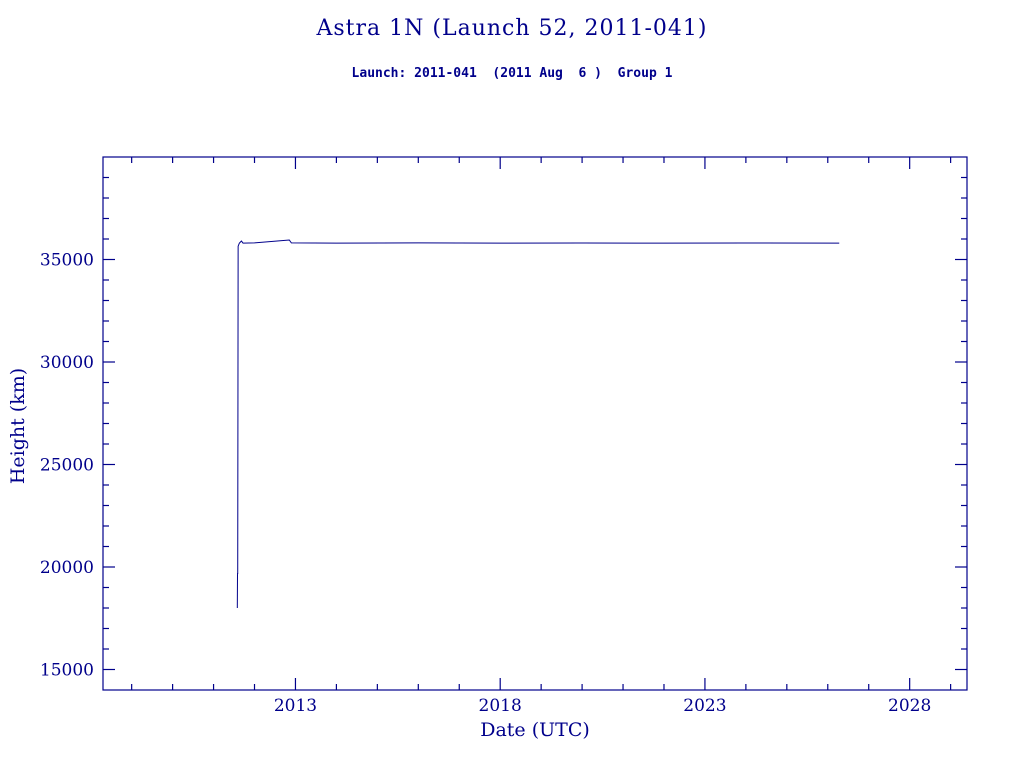 The height and width of the screenshot is (768, 1024). Describe the element at coordinates (512, 73) in the screenshot. I see `chart-subtitle: Launch: 2011-041 (2011 Aug 6 ) Group 1` at that location.